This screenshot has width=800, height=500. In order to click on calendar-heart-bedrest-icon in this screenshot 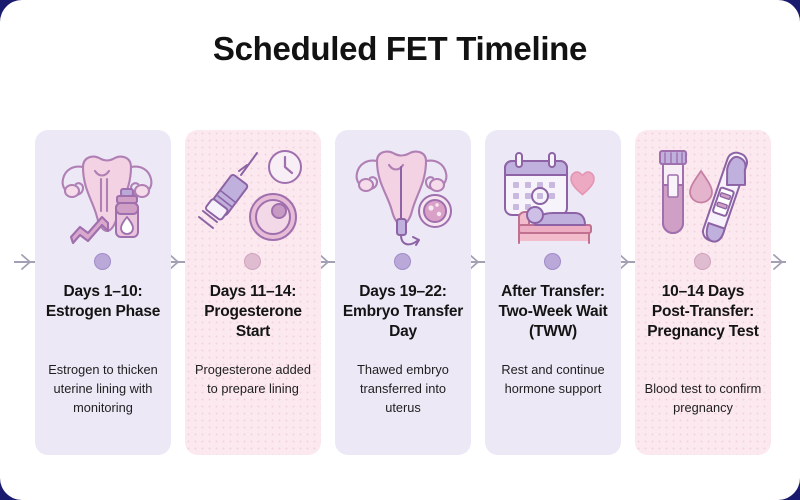, I will do `click(553, 197)`.